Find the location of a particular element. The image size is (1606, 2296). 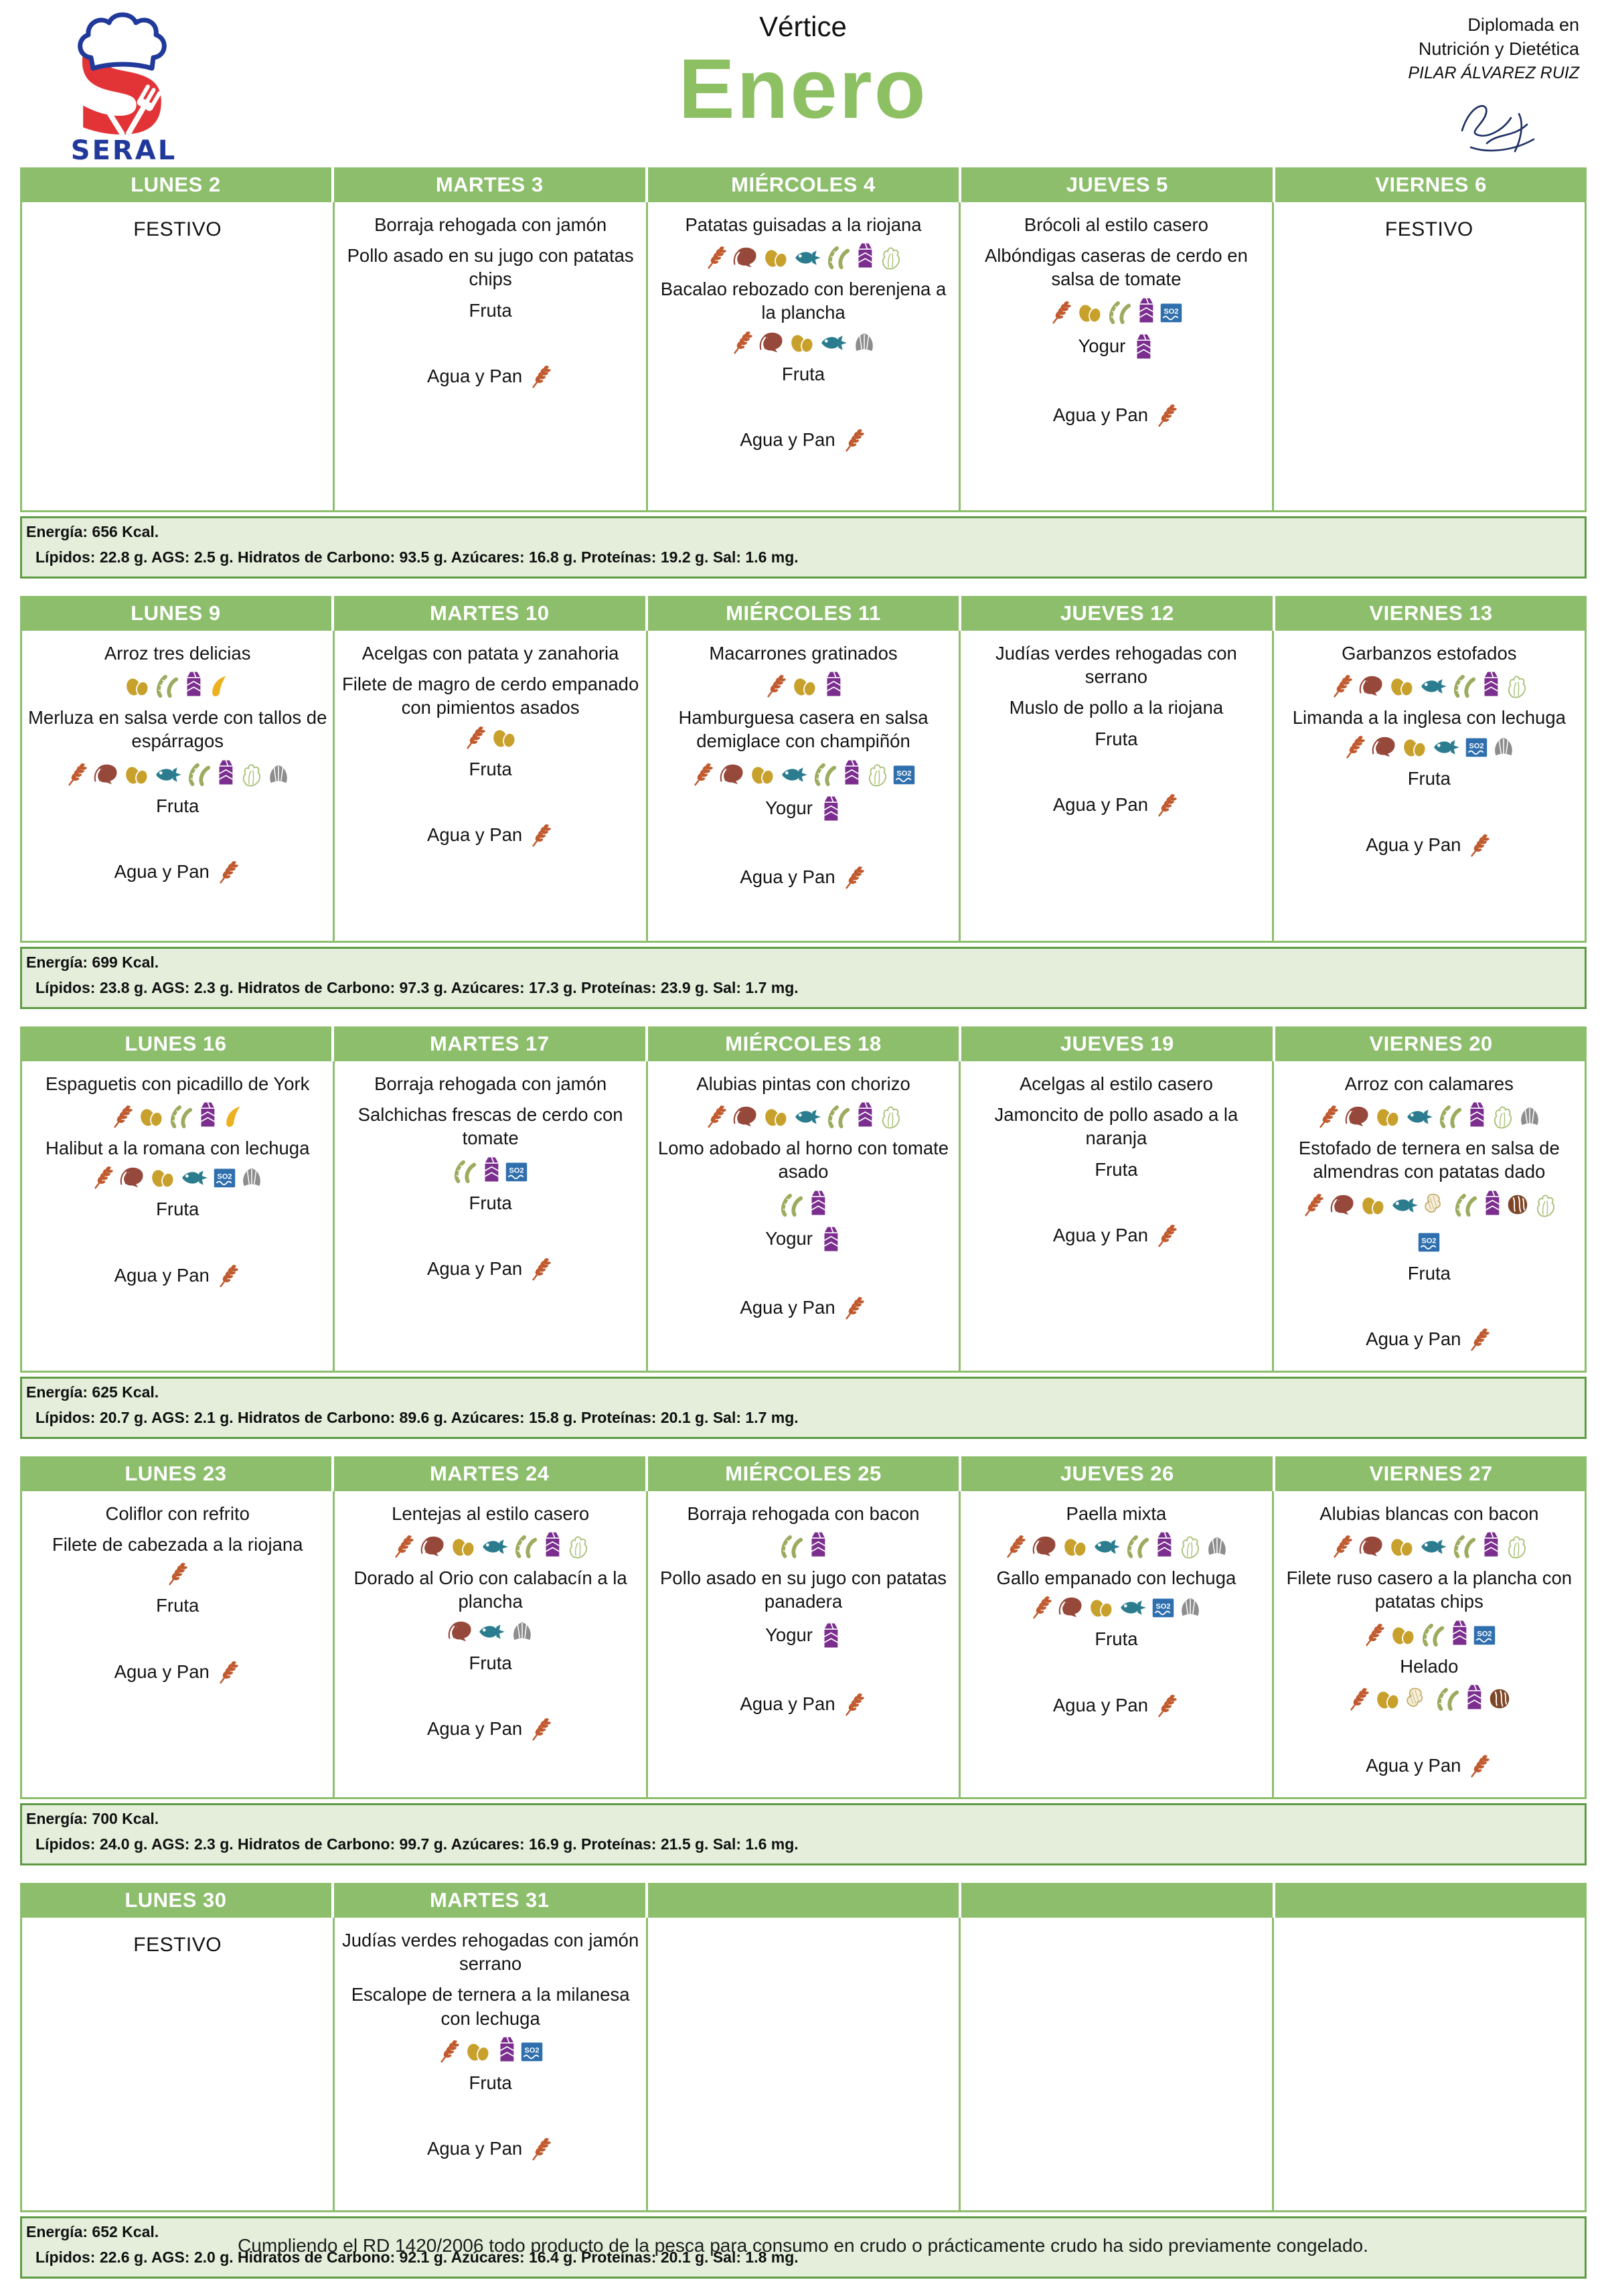

nutrition-energy: Energía: 700 Kcal. is located at coordinates (92, 1818).